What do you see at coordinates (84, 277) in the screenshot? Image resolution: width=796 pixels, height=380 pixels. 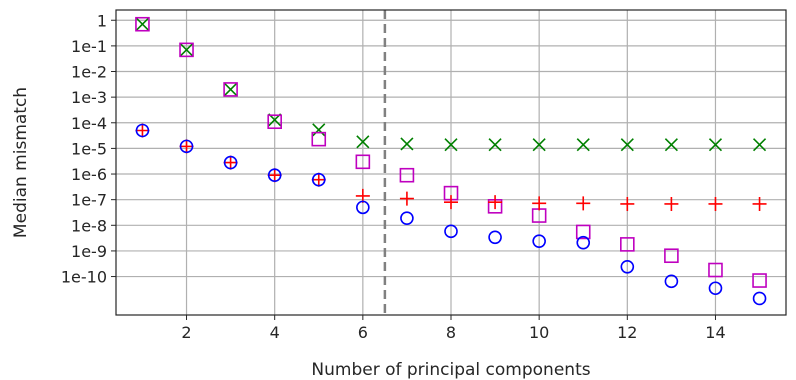 I see `y-tick-label: 1e-10` at bounding box center [84, 277].